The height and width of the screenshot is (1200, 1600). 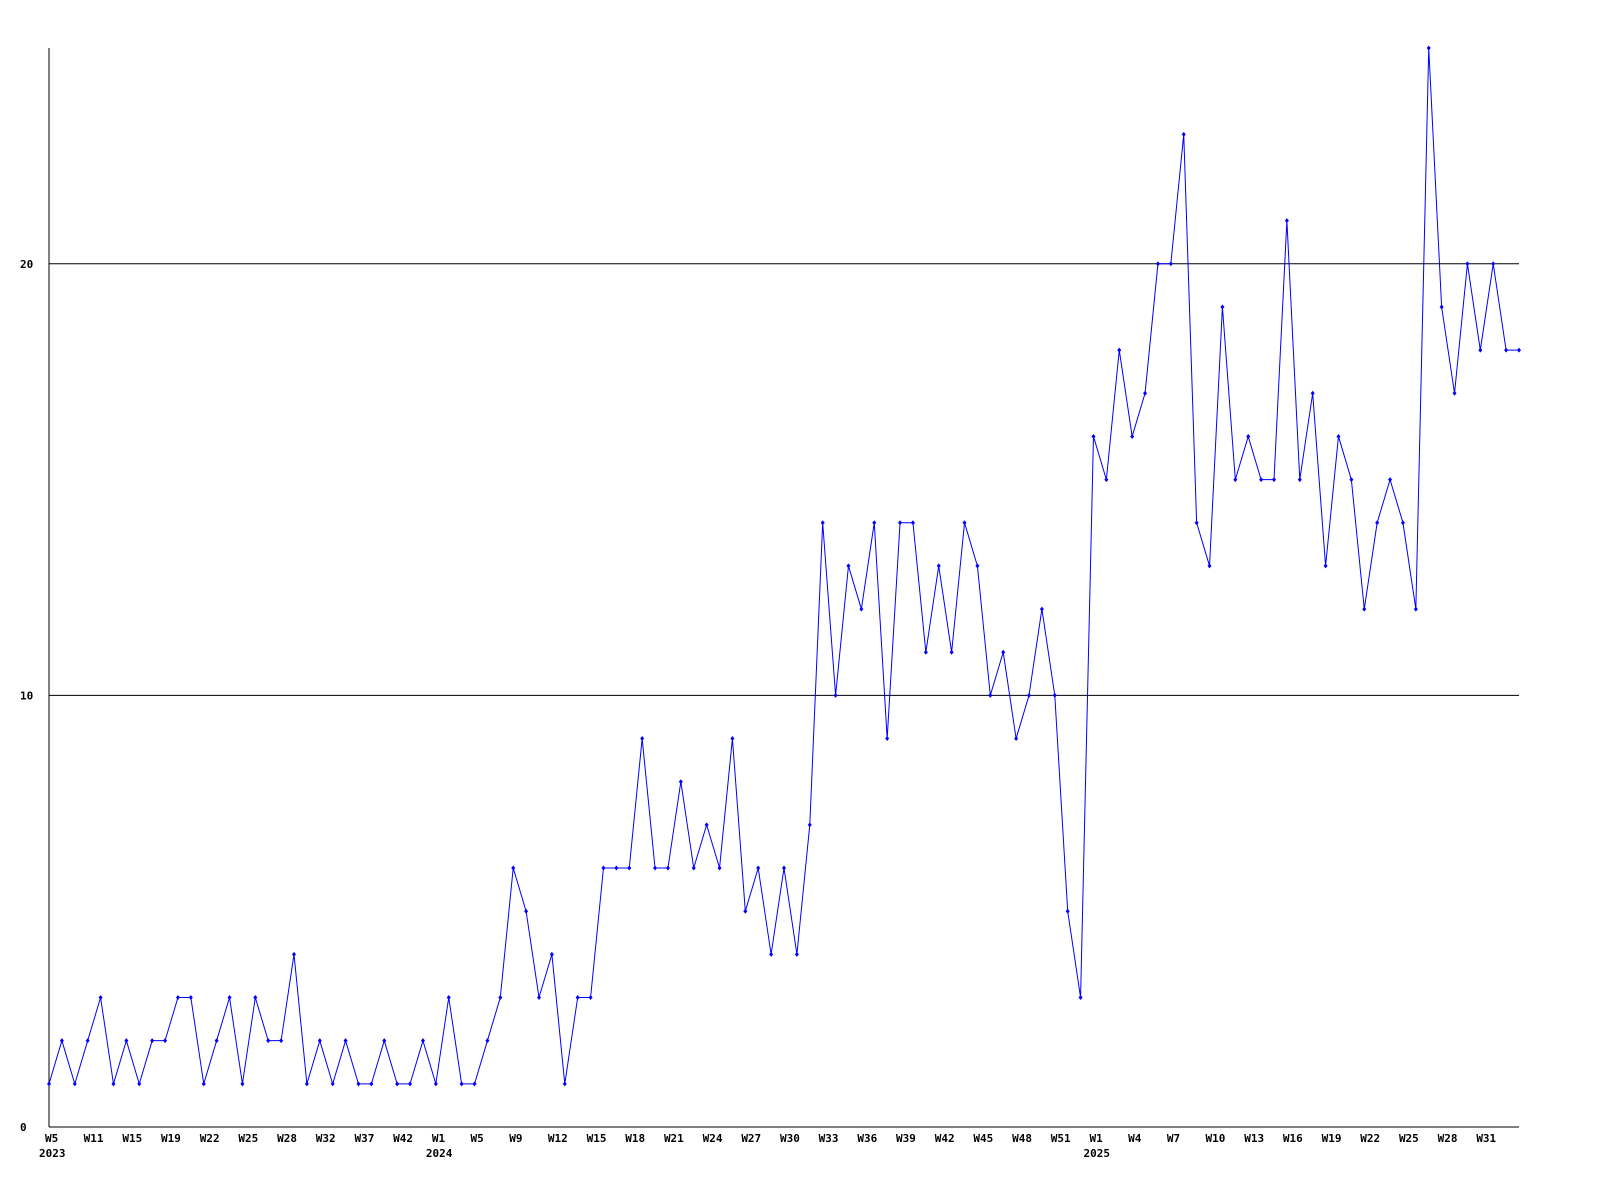 I want to click on x-tick-label: W30, so click(x=790, y=1138).